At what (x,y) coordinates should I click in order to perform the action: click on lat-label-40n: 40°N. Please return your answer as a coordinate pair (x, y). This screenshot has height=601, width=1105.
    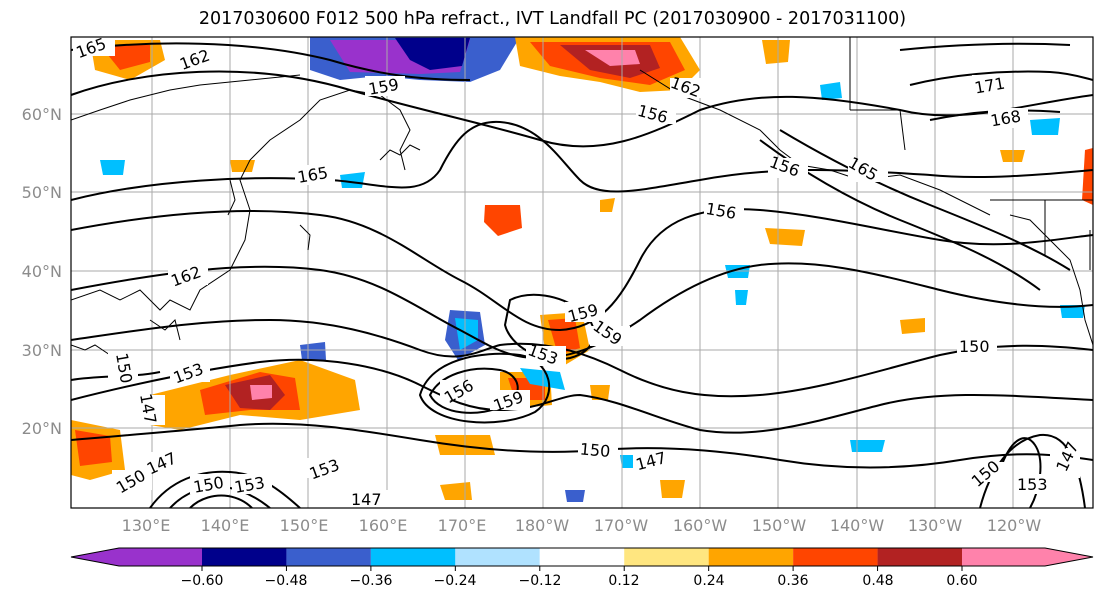
    Looking at the image, I should click on (42, 271).